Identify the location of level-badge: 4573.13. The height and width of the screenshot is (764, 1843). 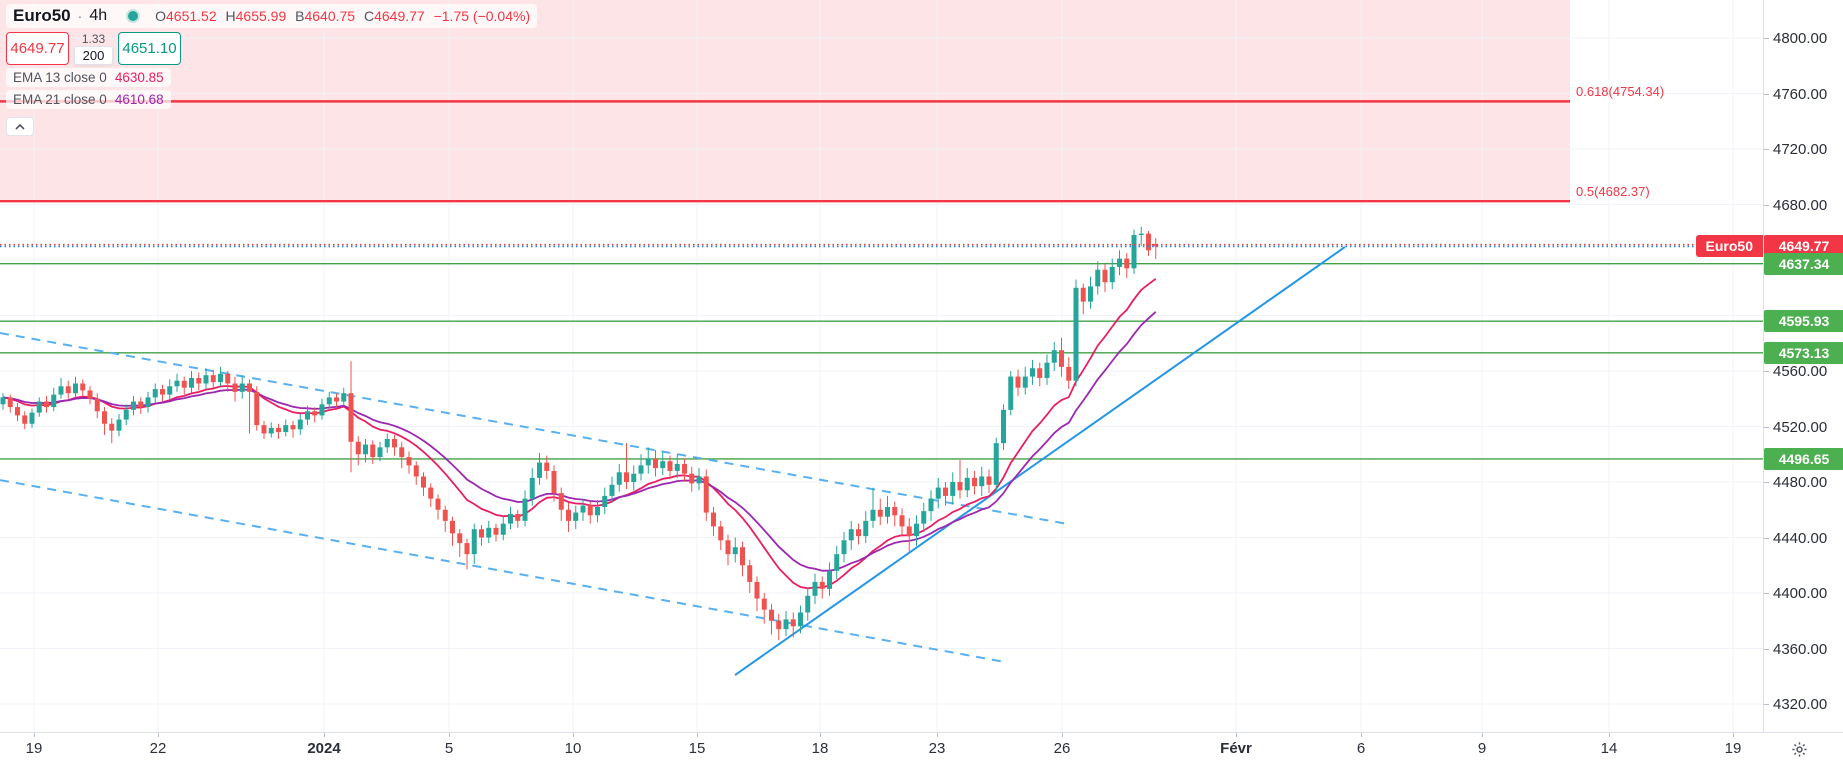
(1803, 352).